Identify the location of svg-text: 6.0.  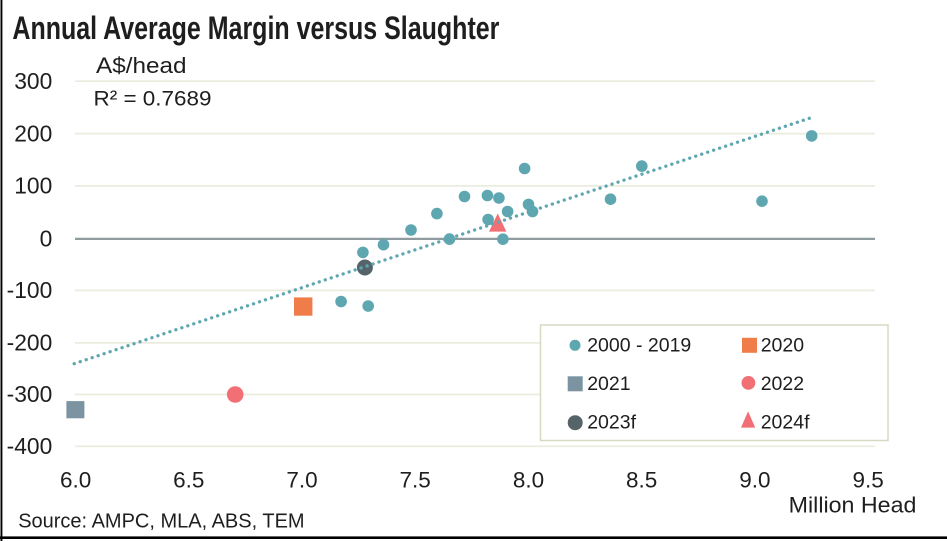
(75, 479).